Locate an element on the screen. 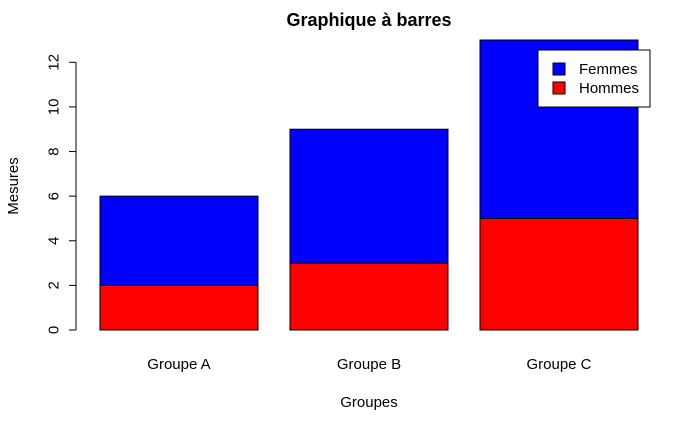 The width and height of the screenshot is (700, 432). legend: Femmes Hommes is located at coordinates (594, 78).